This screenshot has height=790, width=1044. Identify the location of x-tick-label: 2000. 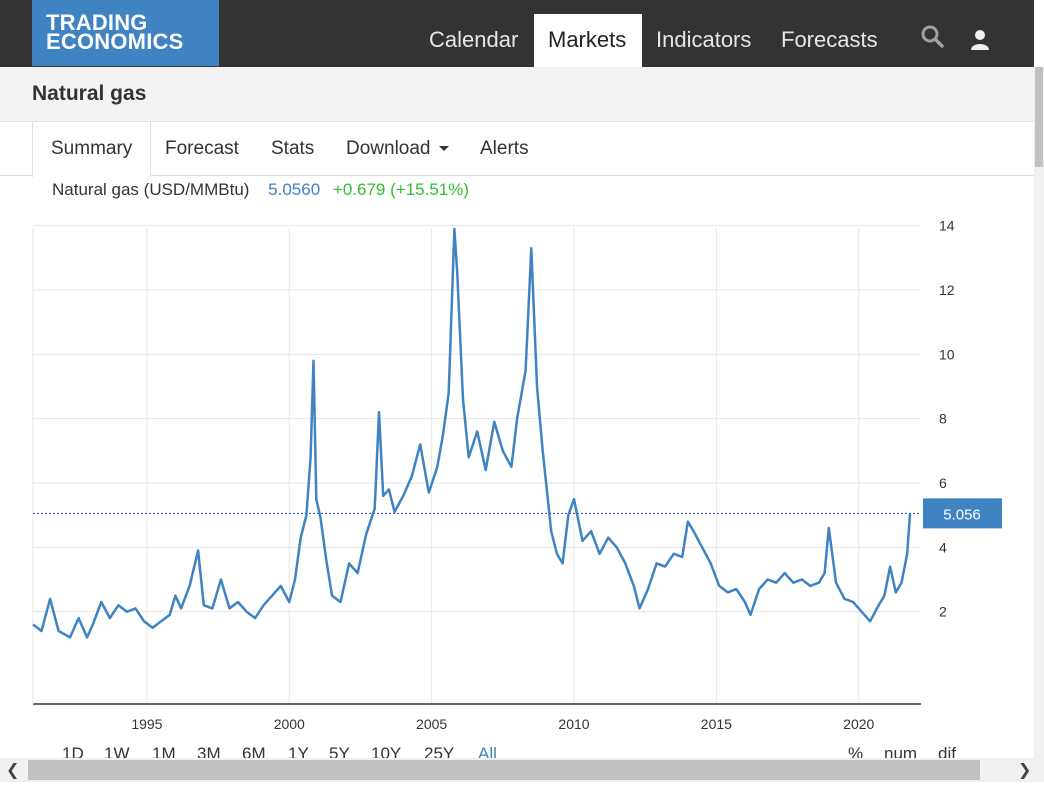
(289, 724).